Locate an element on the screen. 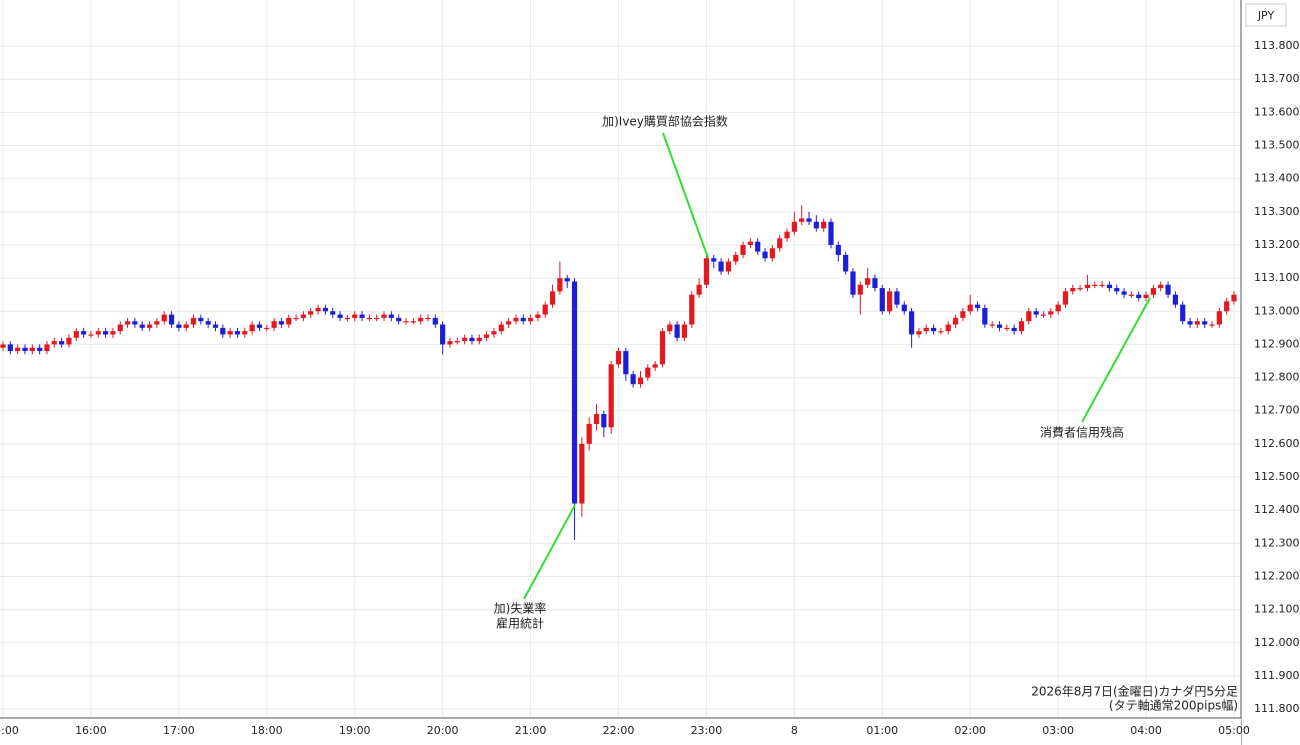  y-tick-label: 112.900 is located at coordinates (1277, 343).